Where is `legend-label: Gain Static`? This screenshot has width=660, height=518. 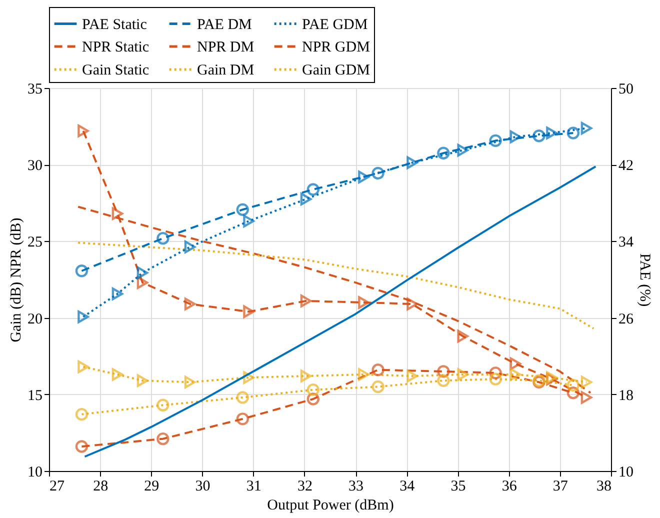 legend-label: Gain Static is located at coordinates (116, 70).